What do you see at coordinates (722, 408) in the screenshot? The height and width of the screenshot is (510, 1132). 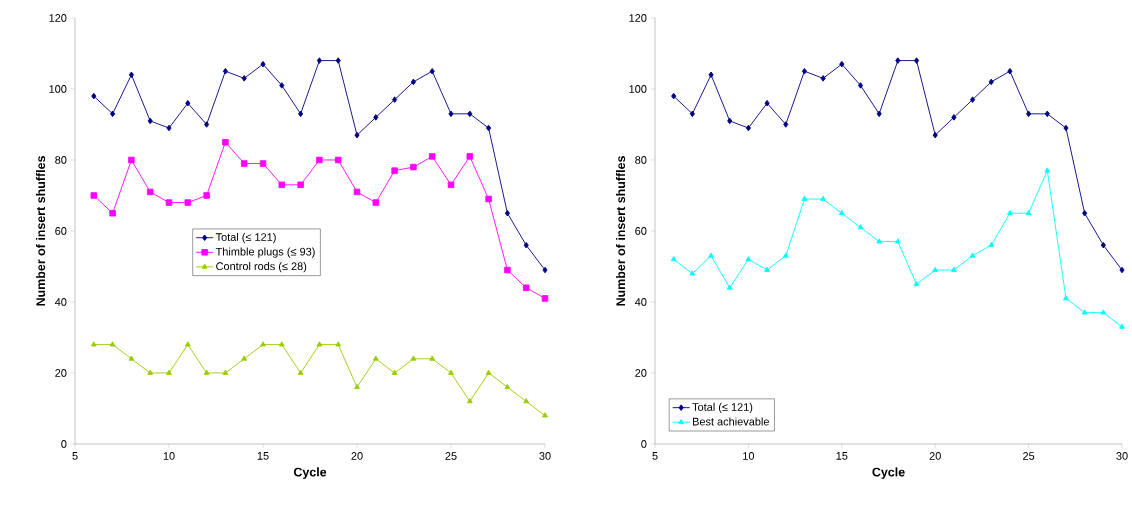 I see `legend-label: Total (≤ 121)` at bounding box center [722, 408].